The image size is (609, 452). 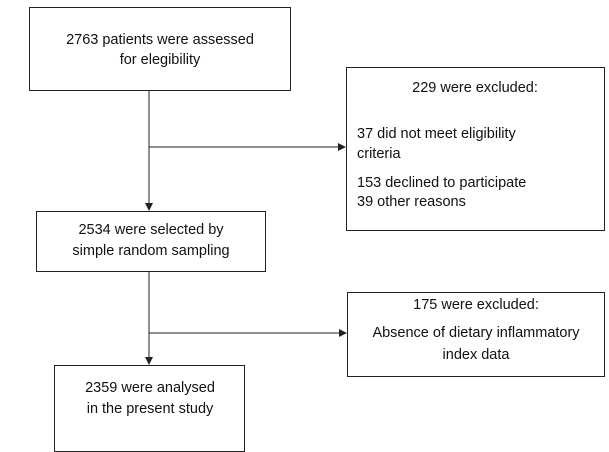 I want to click on box-text: 229 were excluded:, so click(x=475, y=88).